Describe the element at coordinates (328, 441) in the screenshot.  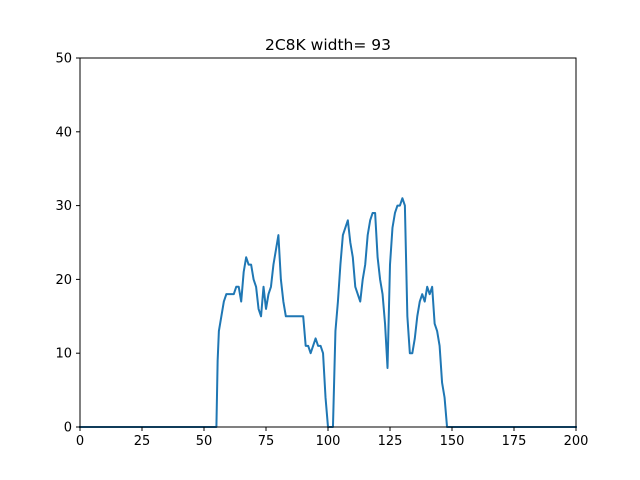
I see `x-tick-label: 100` at that location.